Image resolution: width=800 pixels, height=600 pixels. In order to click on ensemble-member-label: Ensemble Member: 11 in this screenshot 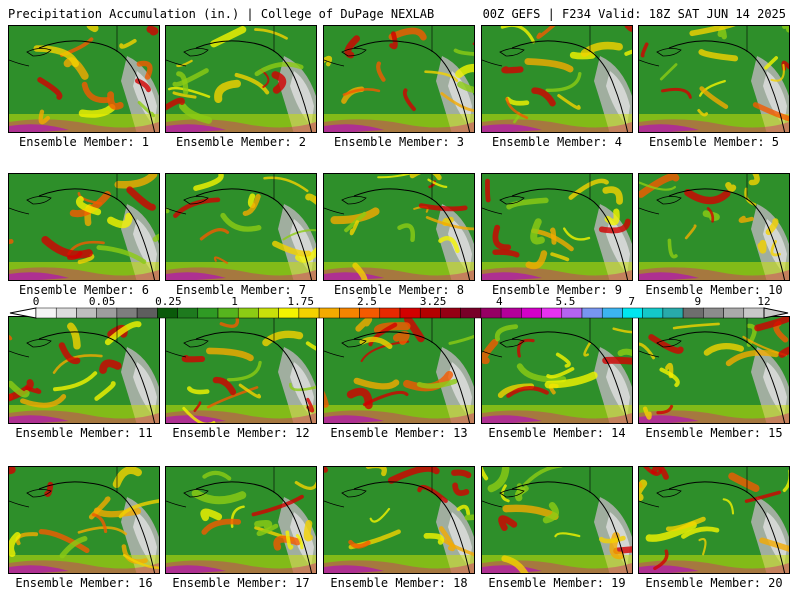, I will do `click(84, 433)`.